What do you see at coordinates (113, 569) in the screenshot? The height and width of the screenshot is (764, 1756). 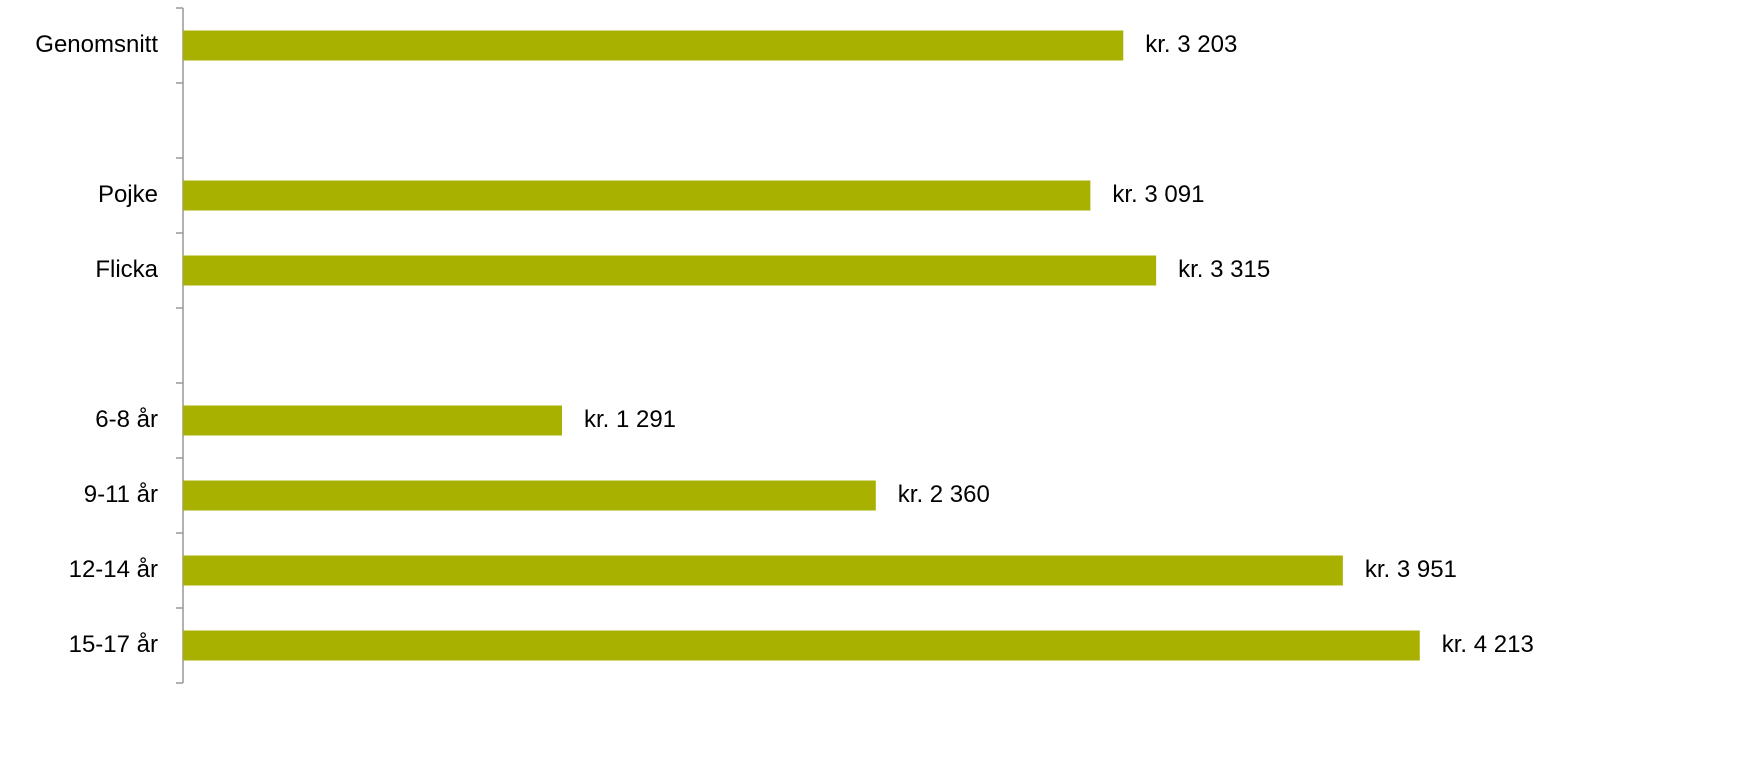 I see `y-tick-label: 12-14 år` at bounding box center [113, 569].